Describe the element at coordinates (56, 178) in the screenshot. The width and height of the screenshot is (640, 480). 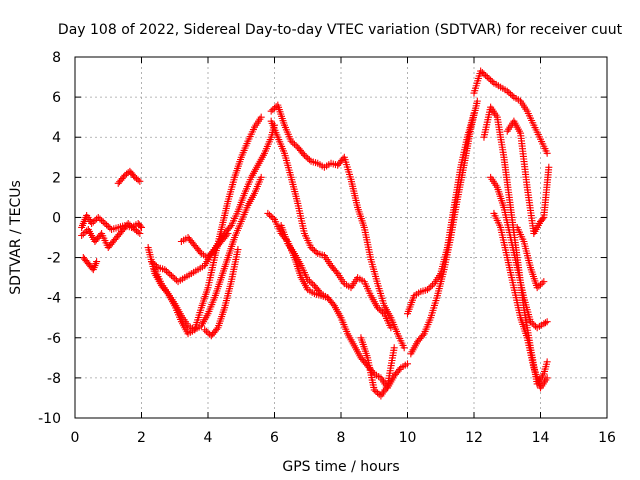
I see `y-tick-label: 2` at that location.